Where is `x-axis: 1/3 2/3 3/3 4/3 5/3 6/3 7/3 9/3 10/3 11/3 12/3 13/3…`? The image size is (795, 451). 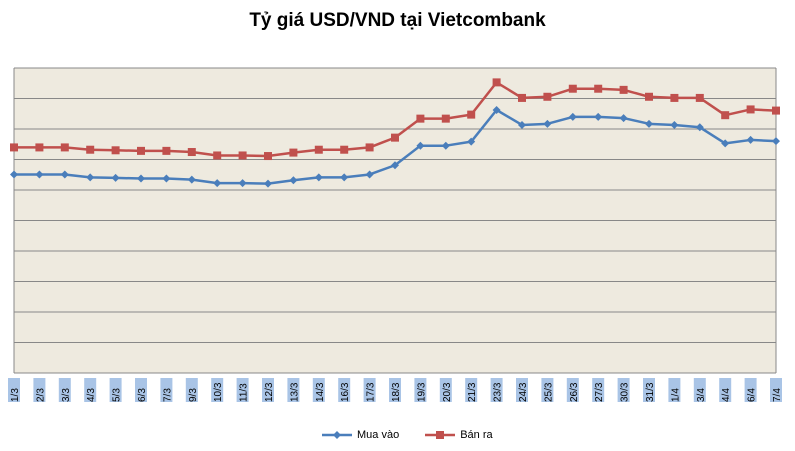 x-axis: 1/3 2/3 3/3 4/3 5/3 6/3 7/3 9/3 10/3 11/3 12/3 13/3… is located at coordinates (395, 390).